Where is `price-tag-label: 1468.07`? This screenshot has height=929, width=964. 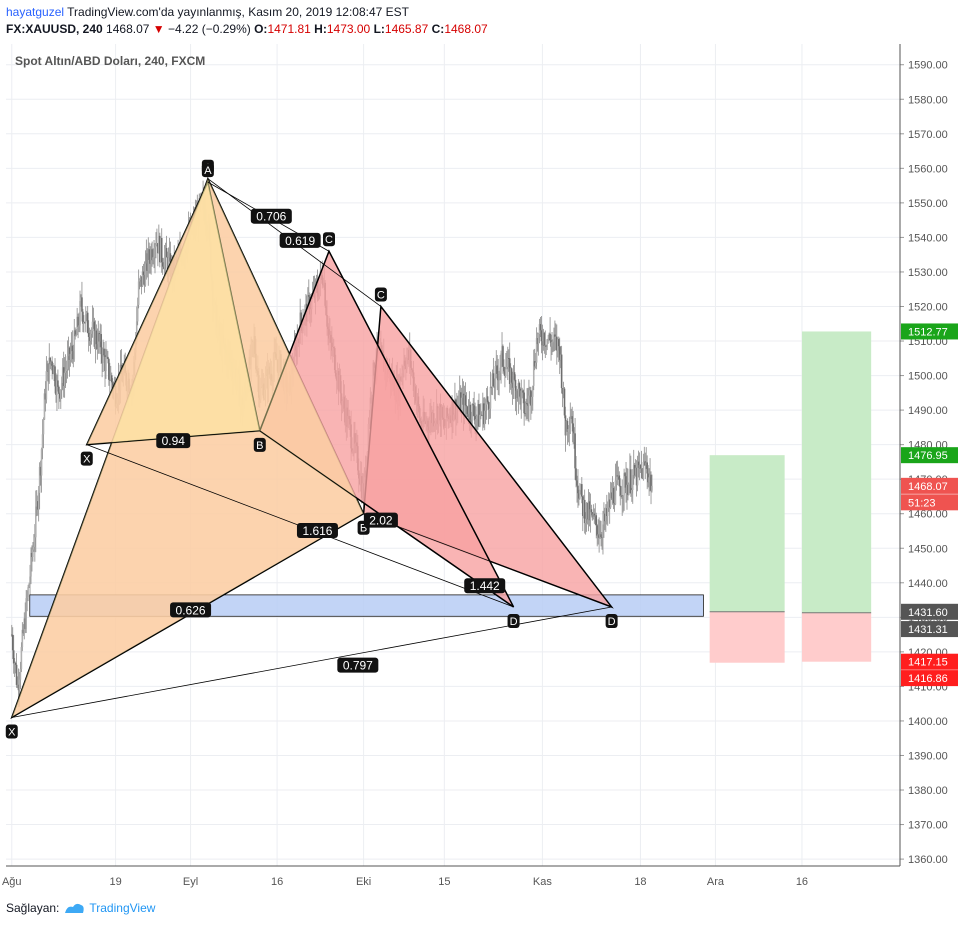
price-tag-label: 1468.07 is located at coordinates (928, 487).